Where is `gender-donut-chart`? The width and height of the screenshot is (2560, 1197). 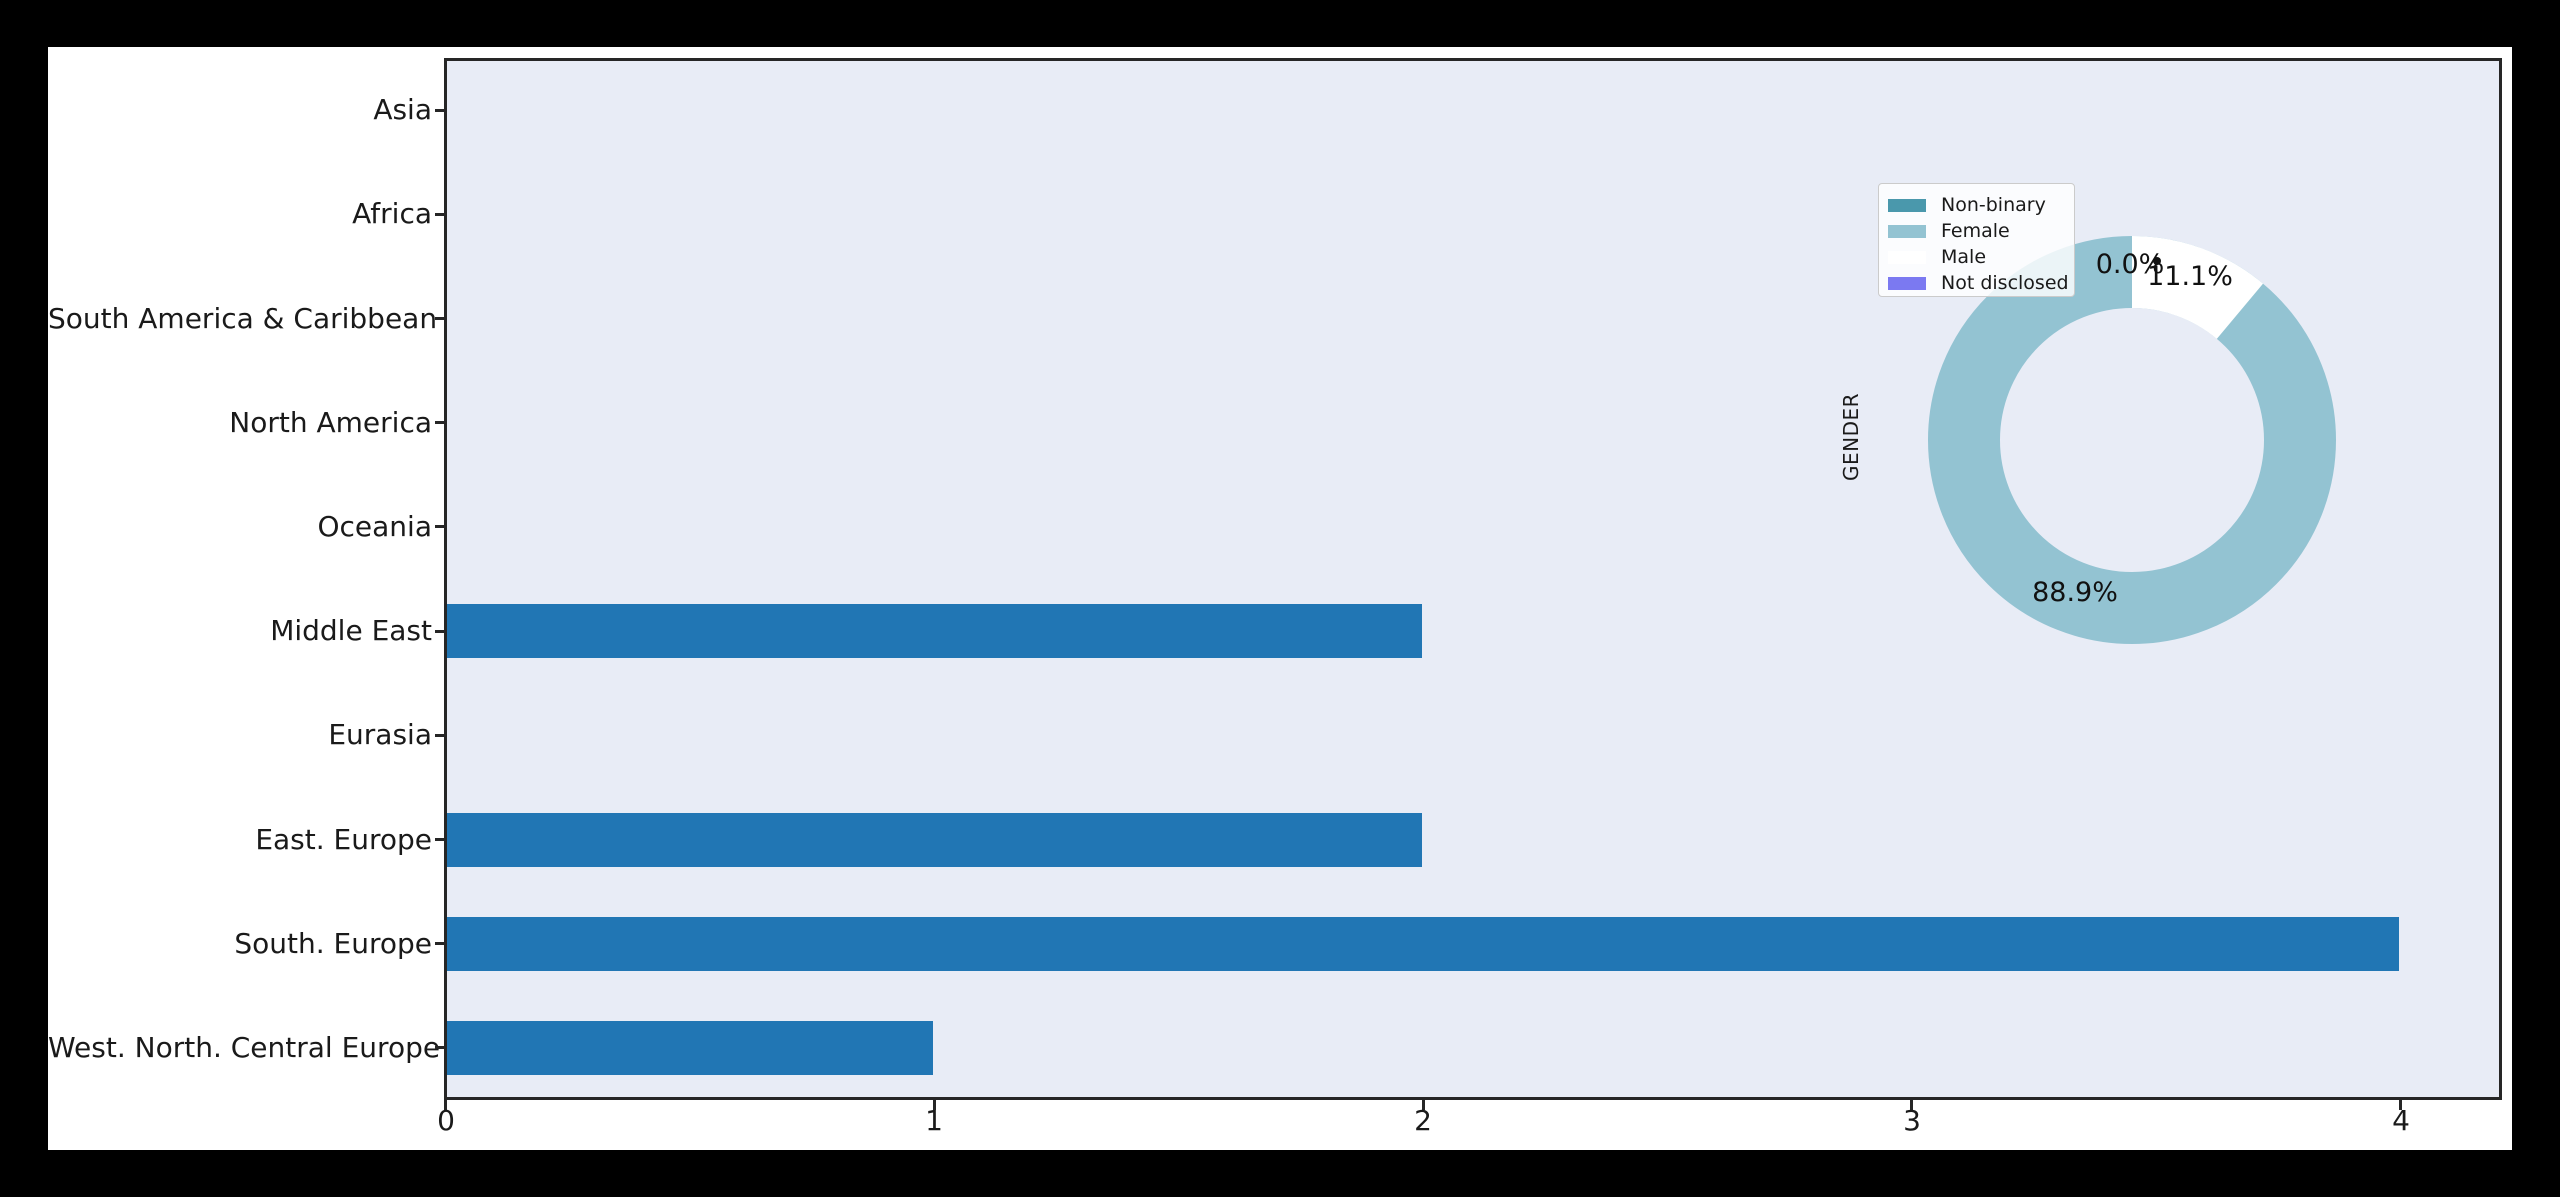 gender-donut-chart is located at coordinates (2132, 440).